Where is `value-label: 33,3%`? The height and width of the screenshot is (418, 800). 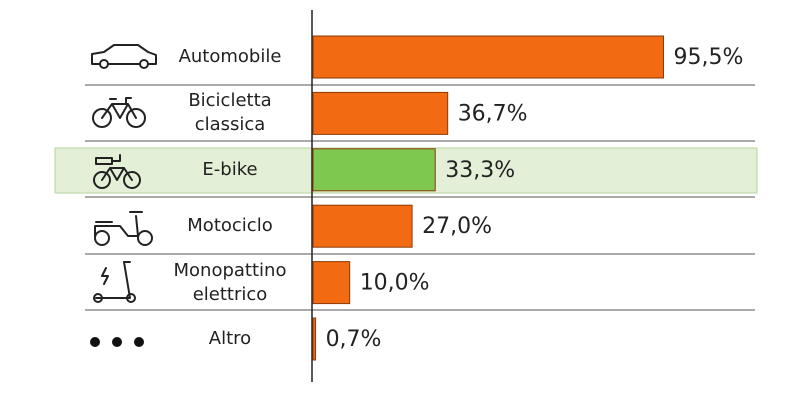
value-label: 33,3% is located at coordinates (480, 170).